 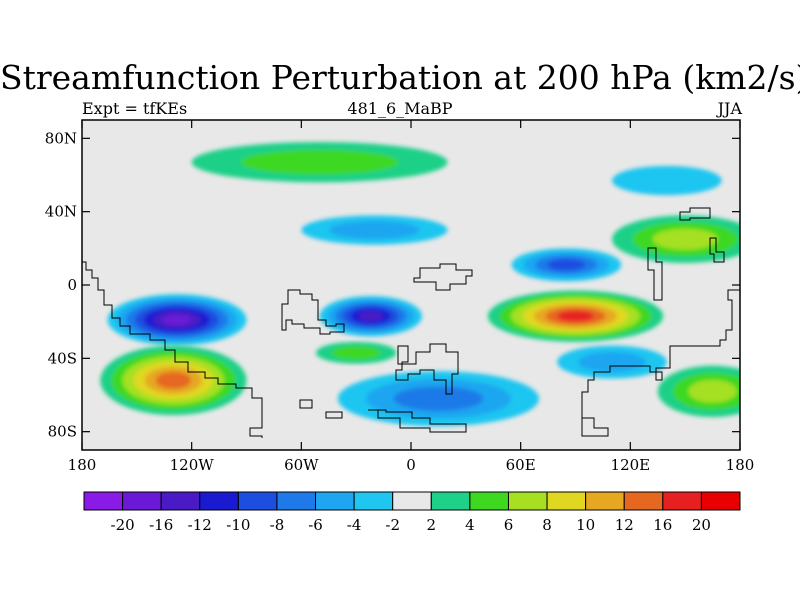 What do you see at coordinates (521, 465) in the screenshot?
I see `x-tick-label: 60E` at bounding box center [521, 465].